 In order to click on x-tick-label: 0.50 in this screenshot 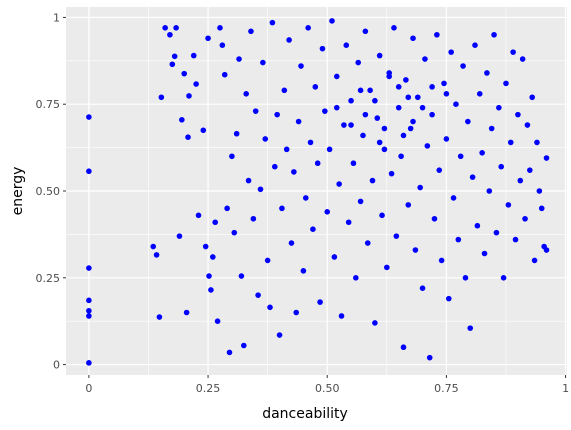, I will do `click(327, 388)`.